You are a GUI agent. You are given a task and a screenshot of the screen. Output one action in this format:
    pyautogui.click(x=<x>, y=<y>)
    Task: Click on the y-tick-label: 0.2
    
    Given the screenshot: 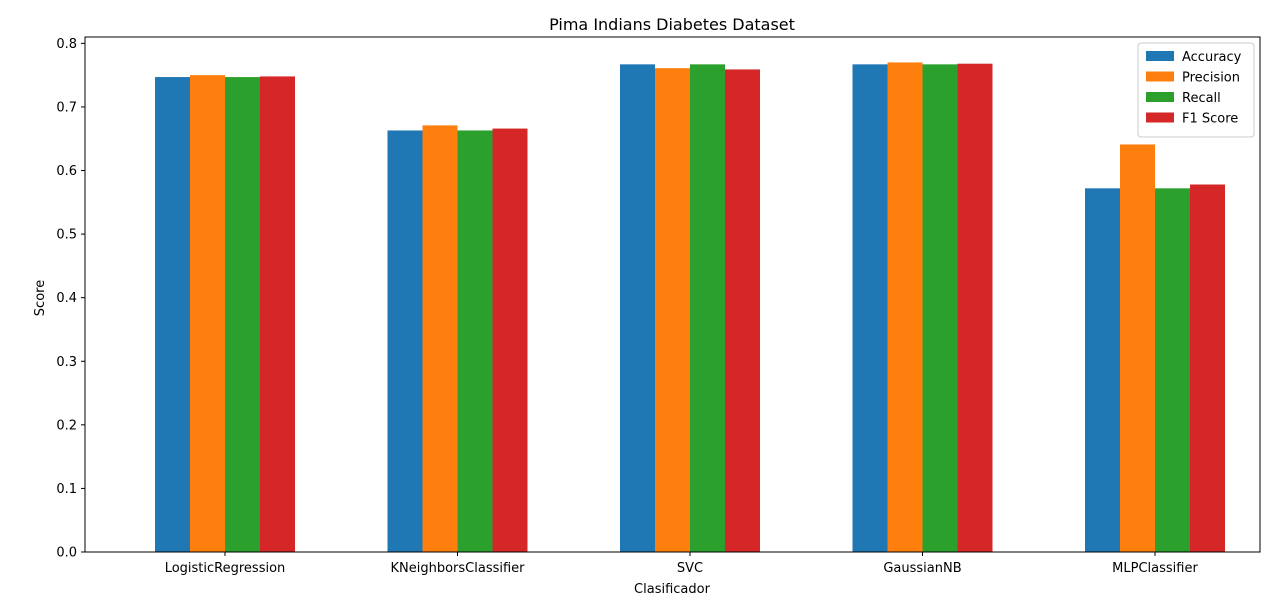 What is the action you would take?
    pyautogui.click(x=66, y=425)
    